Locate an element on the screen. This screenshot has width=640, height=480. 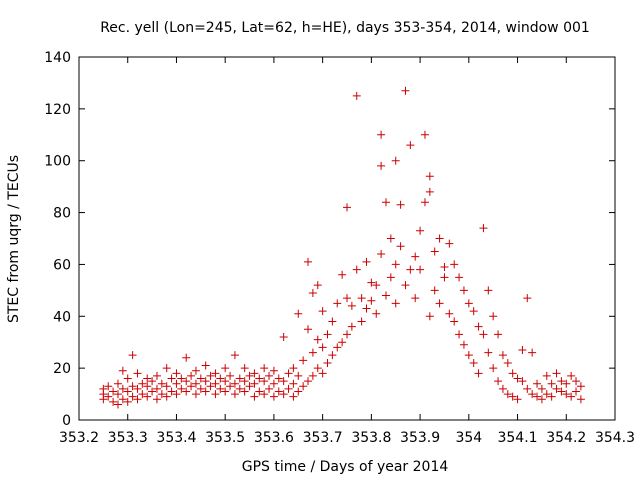
x-tick-label: 353.9 is located at coordinates (420, 438).